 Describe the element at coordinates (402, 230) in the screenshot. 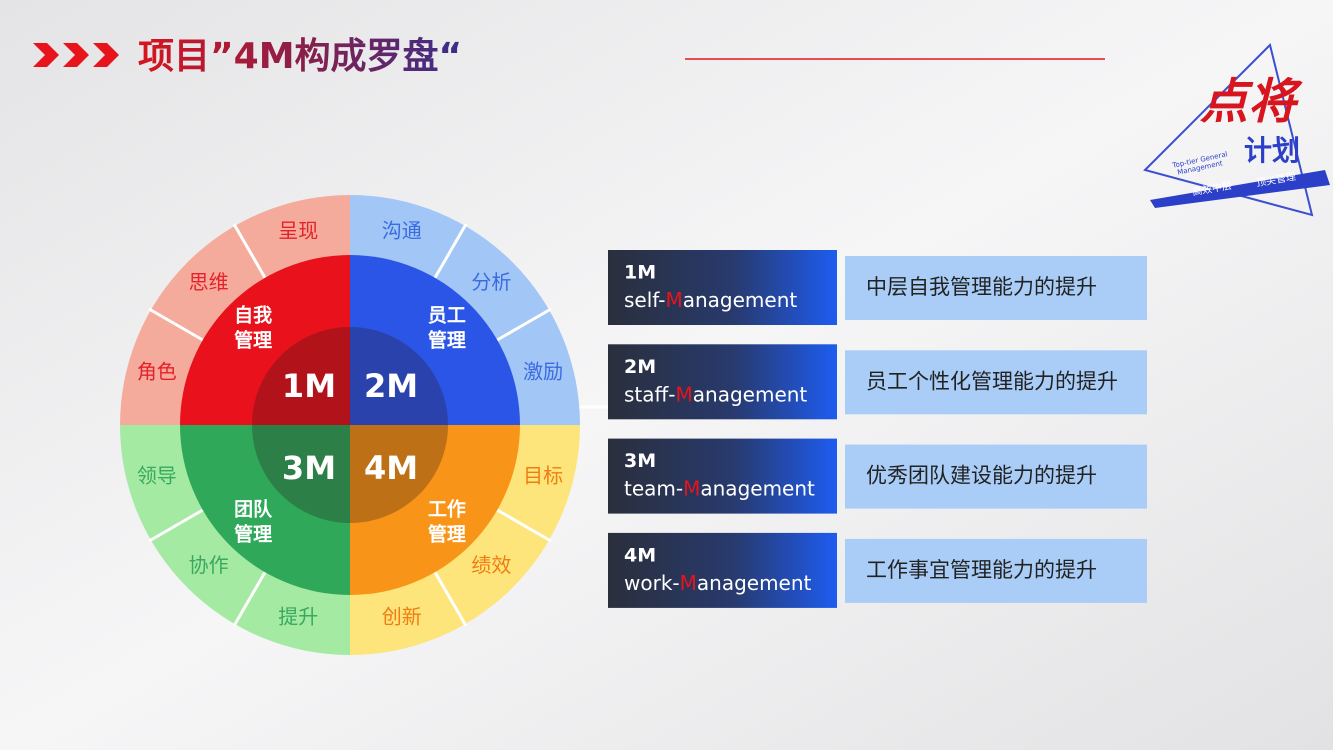

I see `aspect-label: 沟通` at that location.